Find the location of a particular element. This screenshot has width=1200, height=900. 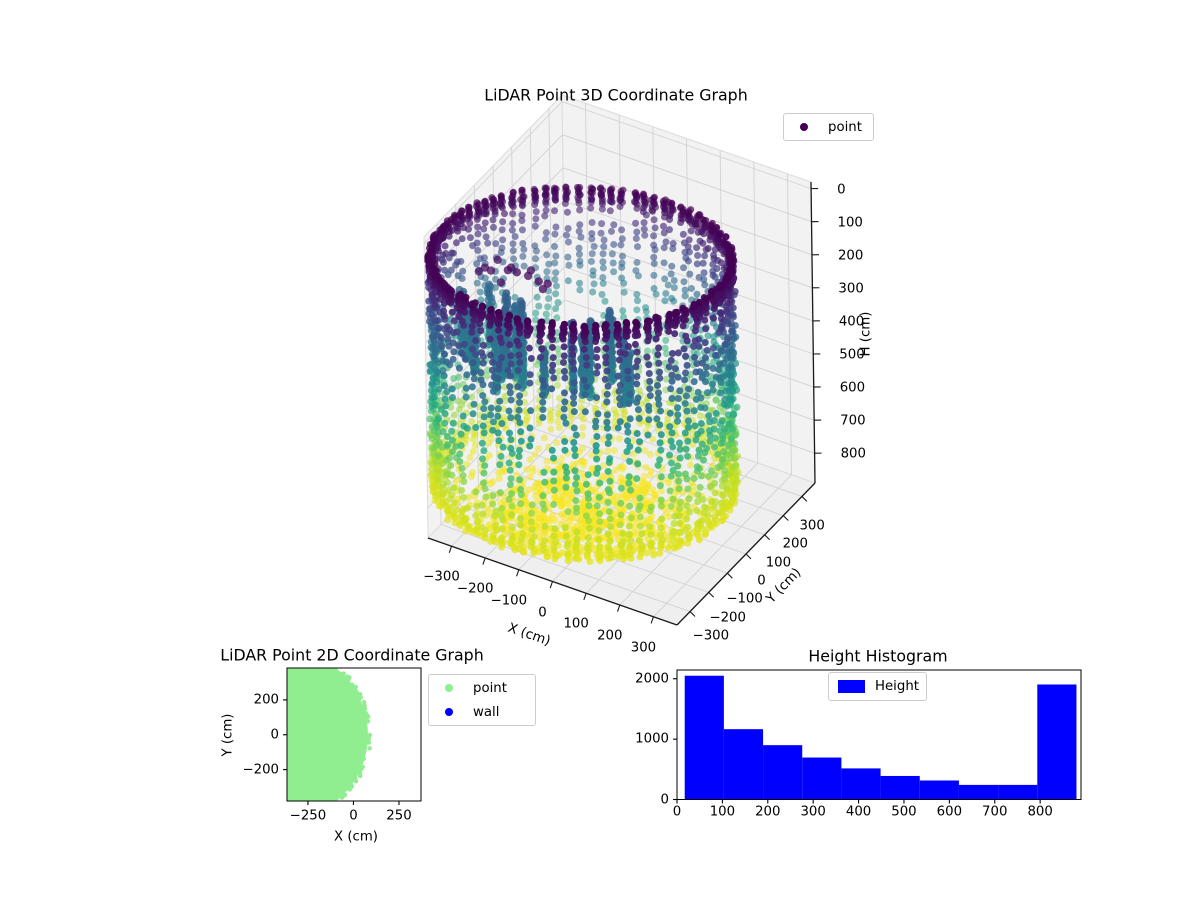

plot2d-y-axis-label: Y (cm) is located at coordinates (228, 735).